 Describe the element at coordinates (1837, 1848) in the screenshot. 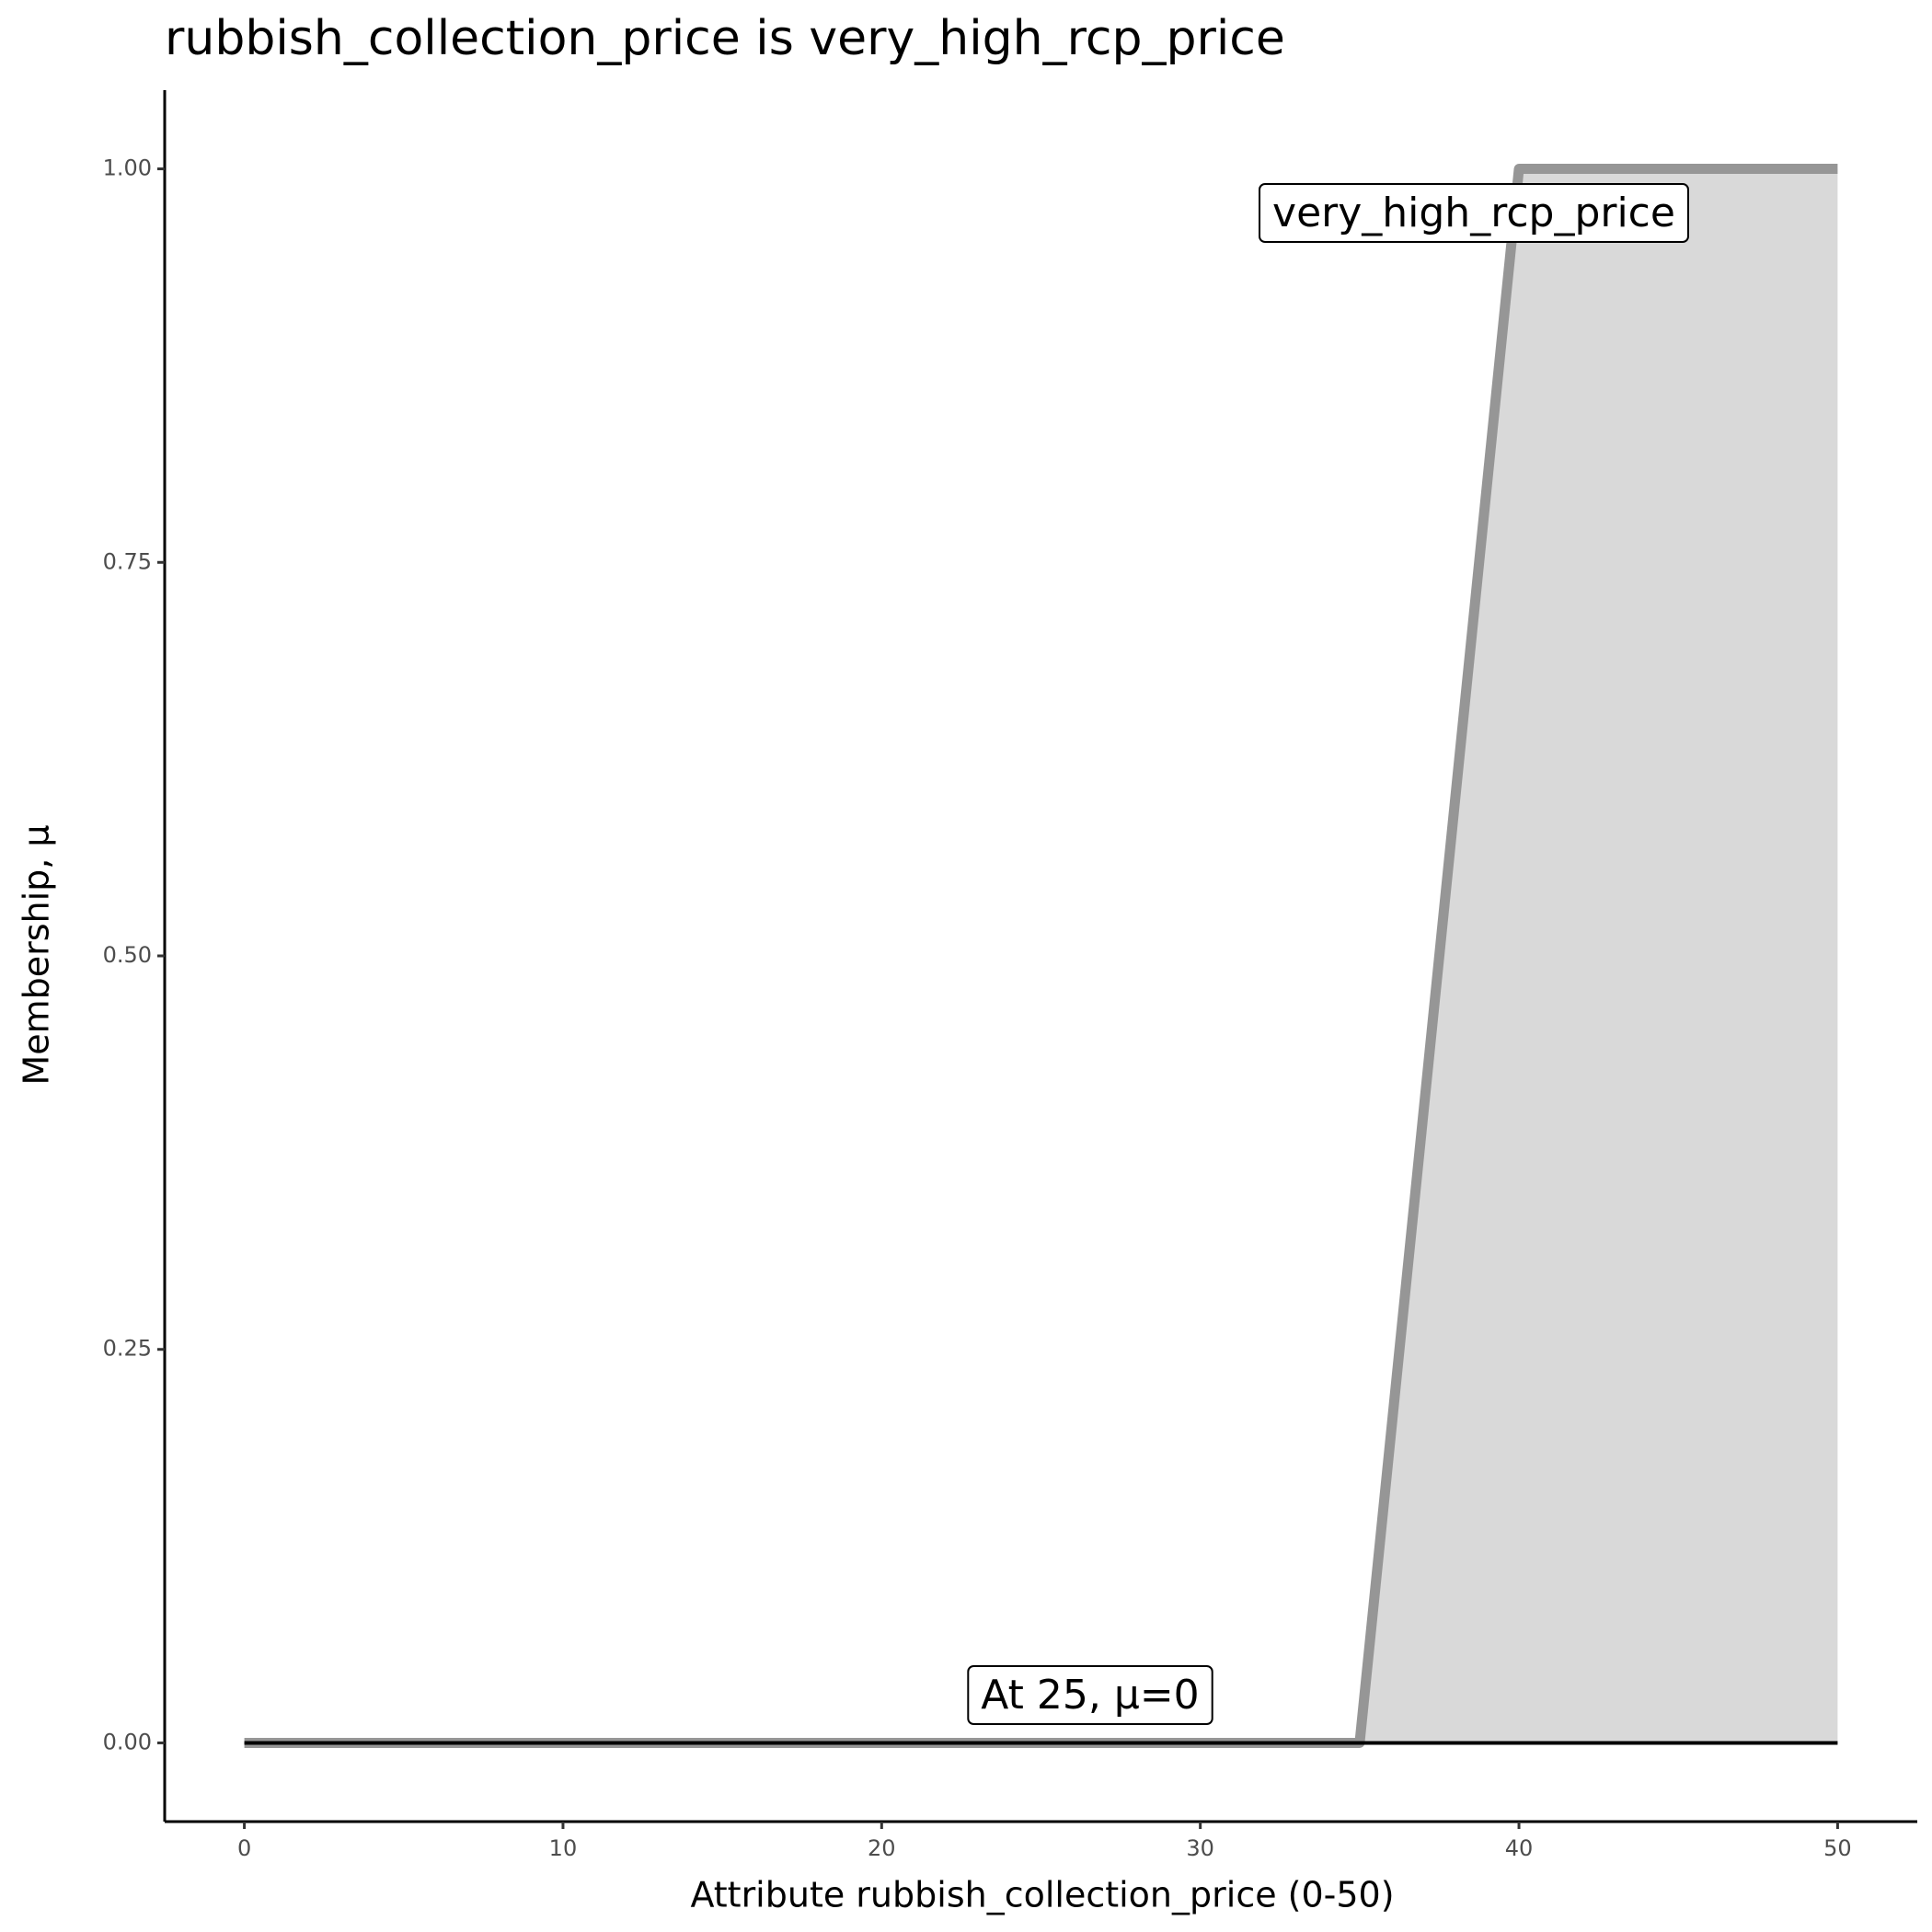

I see `x-tick-label: 50` at that location.